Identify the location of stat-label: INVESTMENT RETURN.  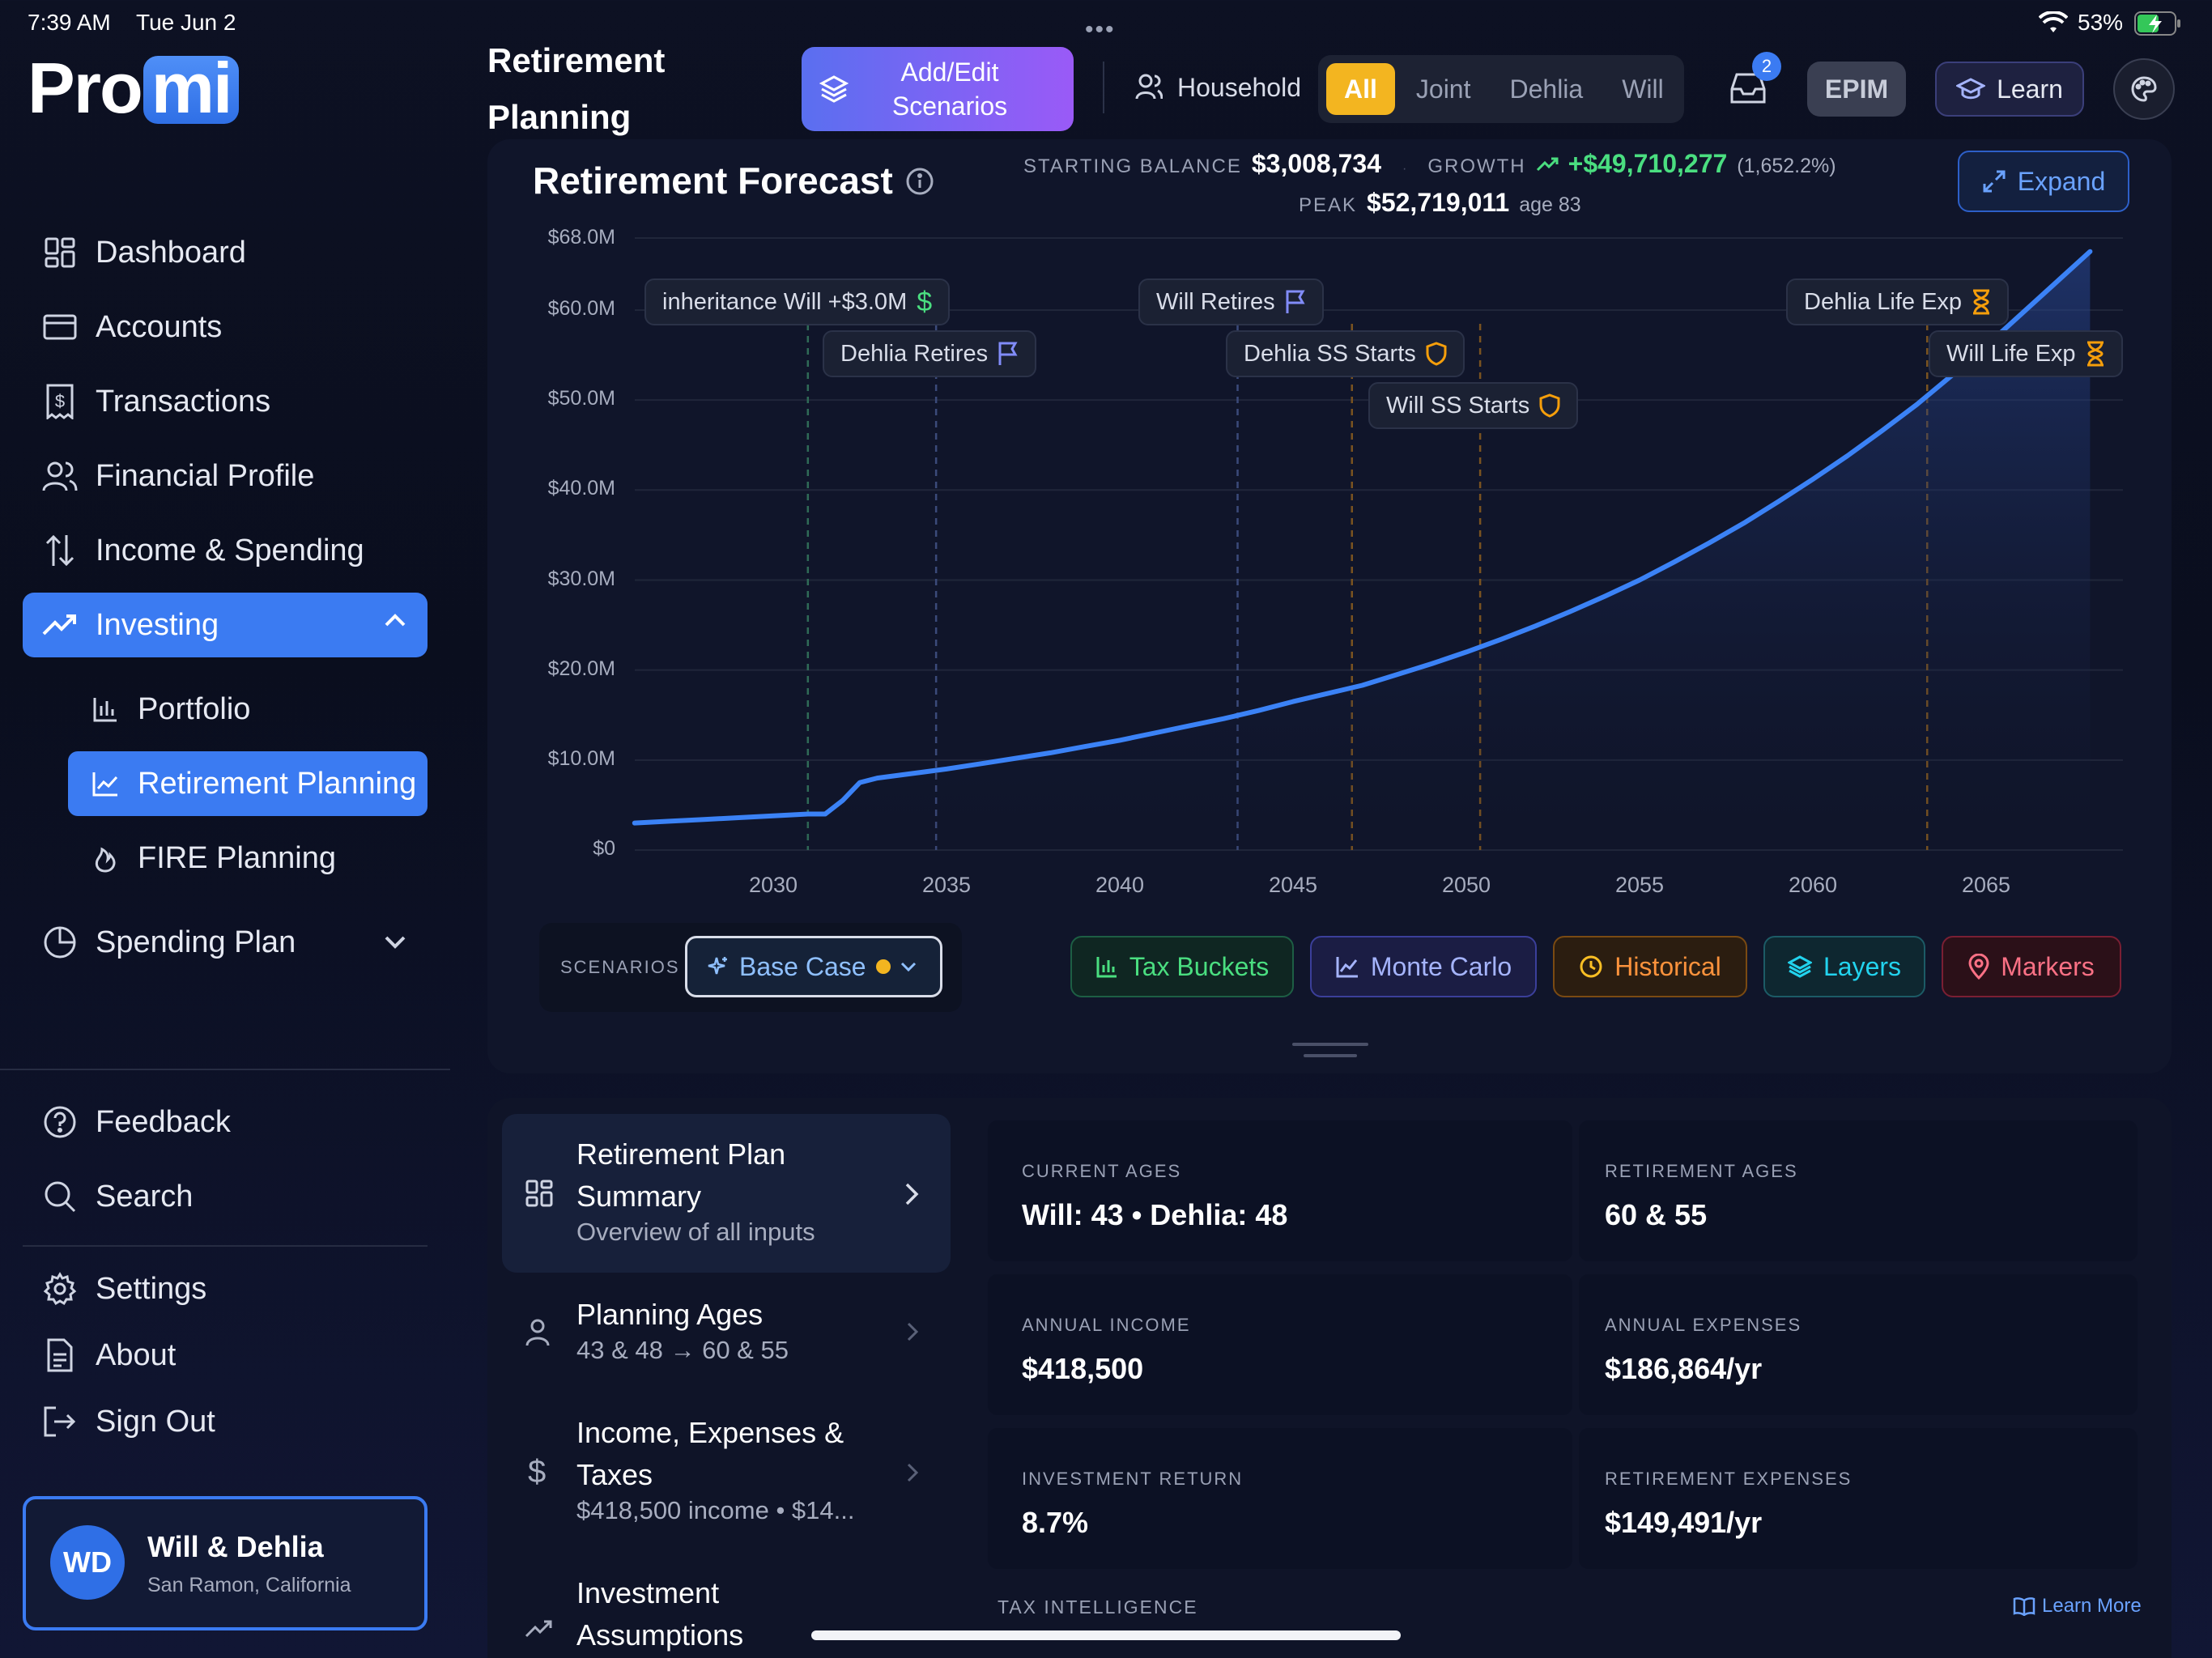
(1133, 1479).